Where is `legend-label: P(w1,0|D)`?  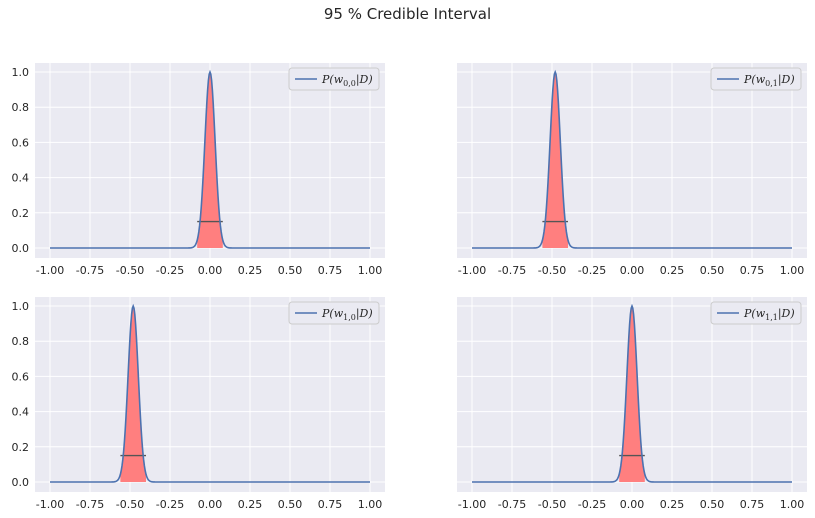
legend-label: P(w1,0|D) is located at coordinates (347, 314).